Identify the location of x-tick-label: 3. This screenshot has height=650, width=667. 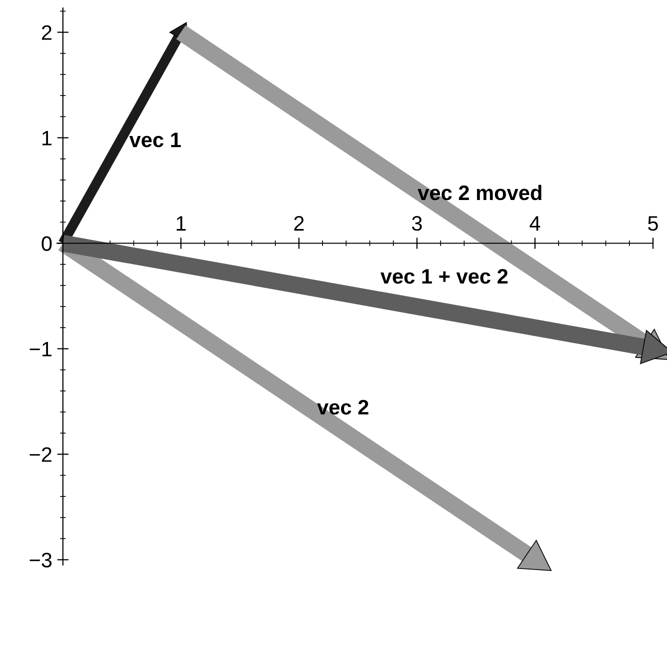
(417, 223).